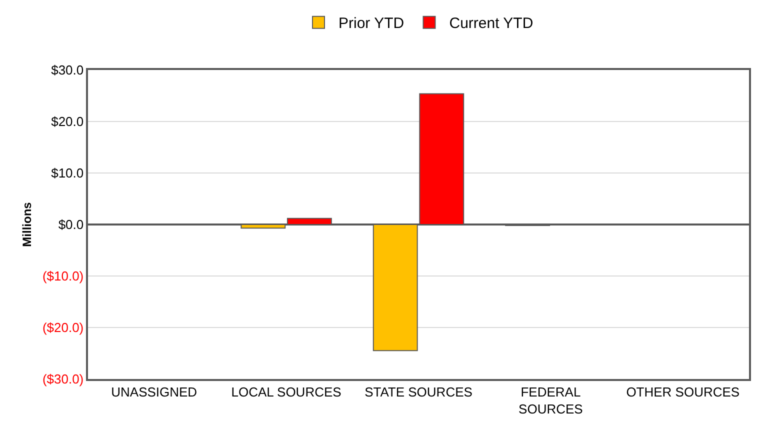 The image size is (757, 427). Describe the element at coordinates (154, 392) in the screenshot. I see `x-tick-label: UNASSIGNED` at that location.